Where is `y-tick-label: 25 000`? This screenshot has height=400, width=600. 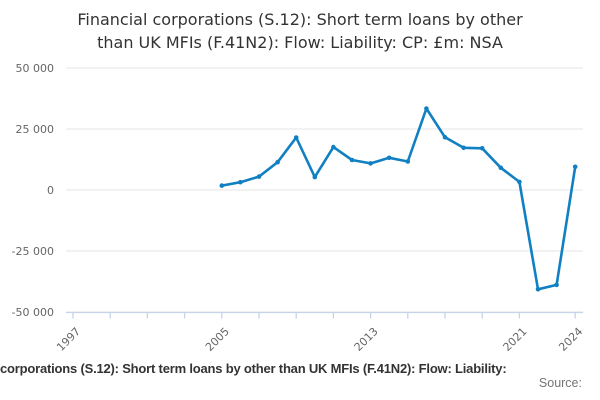
y-tick-label: 25 000 is located at coordinates (35, 129).